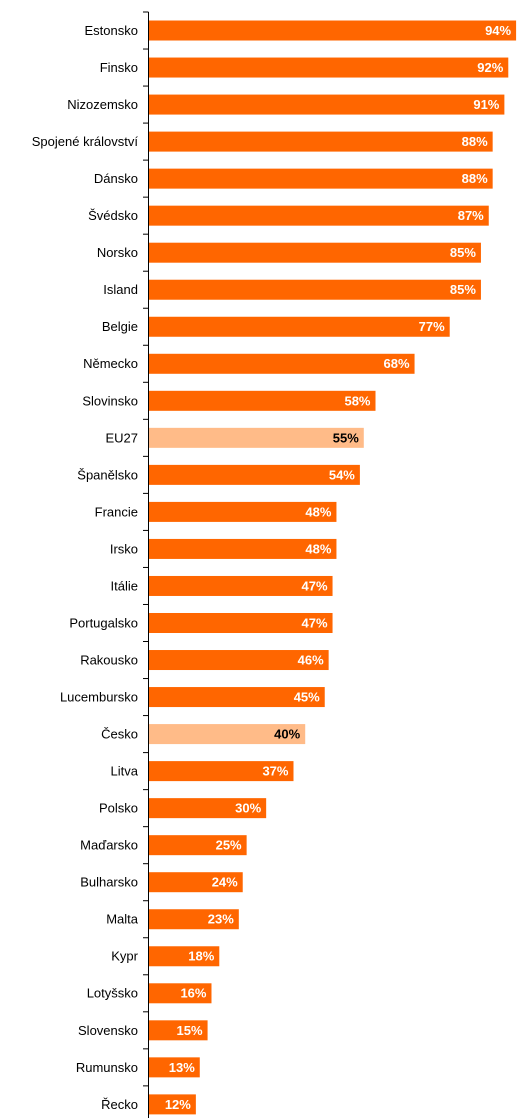 The image size is (520, 1118). What do you see at coordinates (119, 1104) in the screenshot?
I see `category-label: Řecko` at bounding box center [119, 1104].